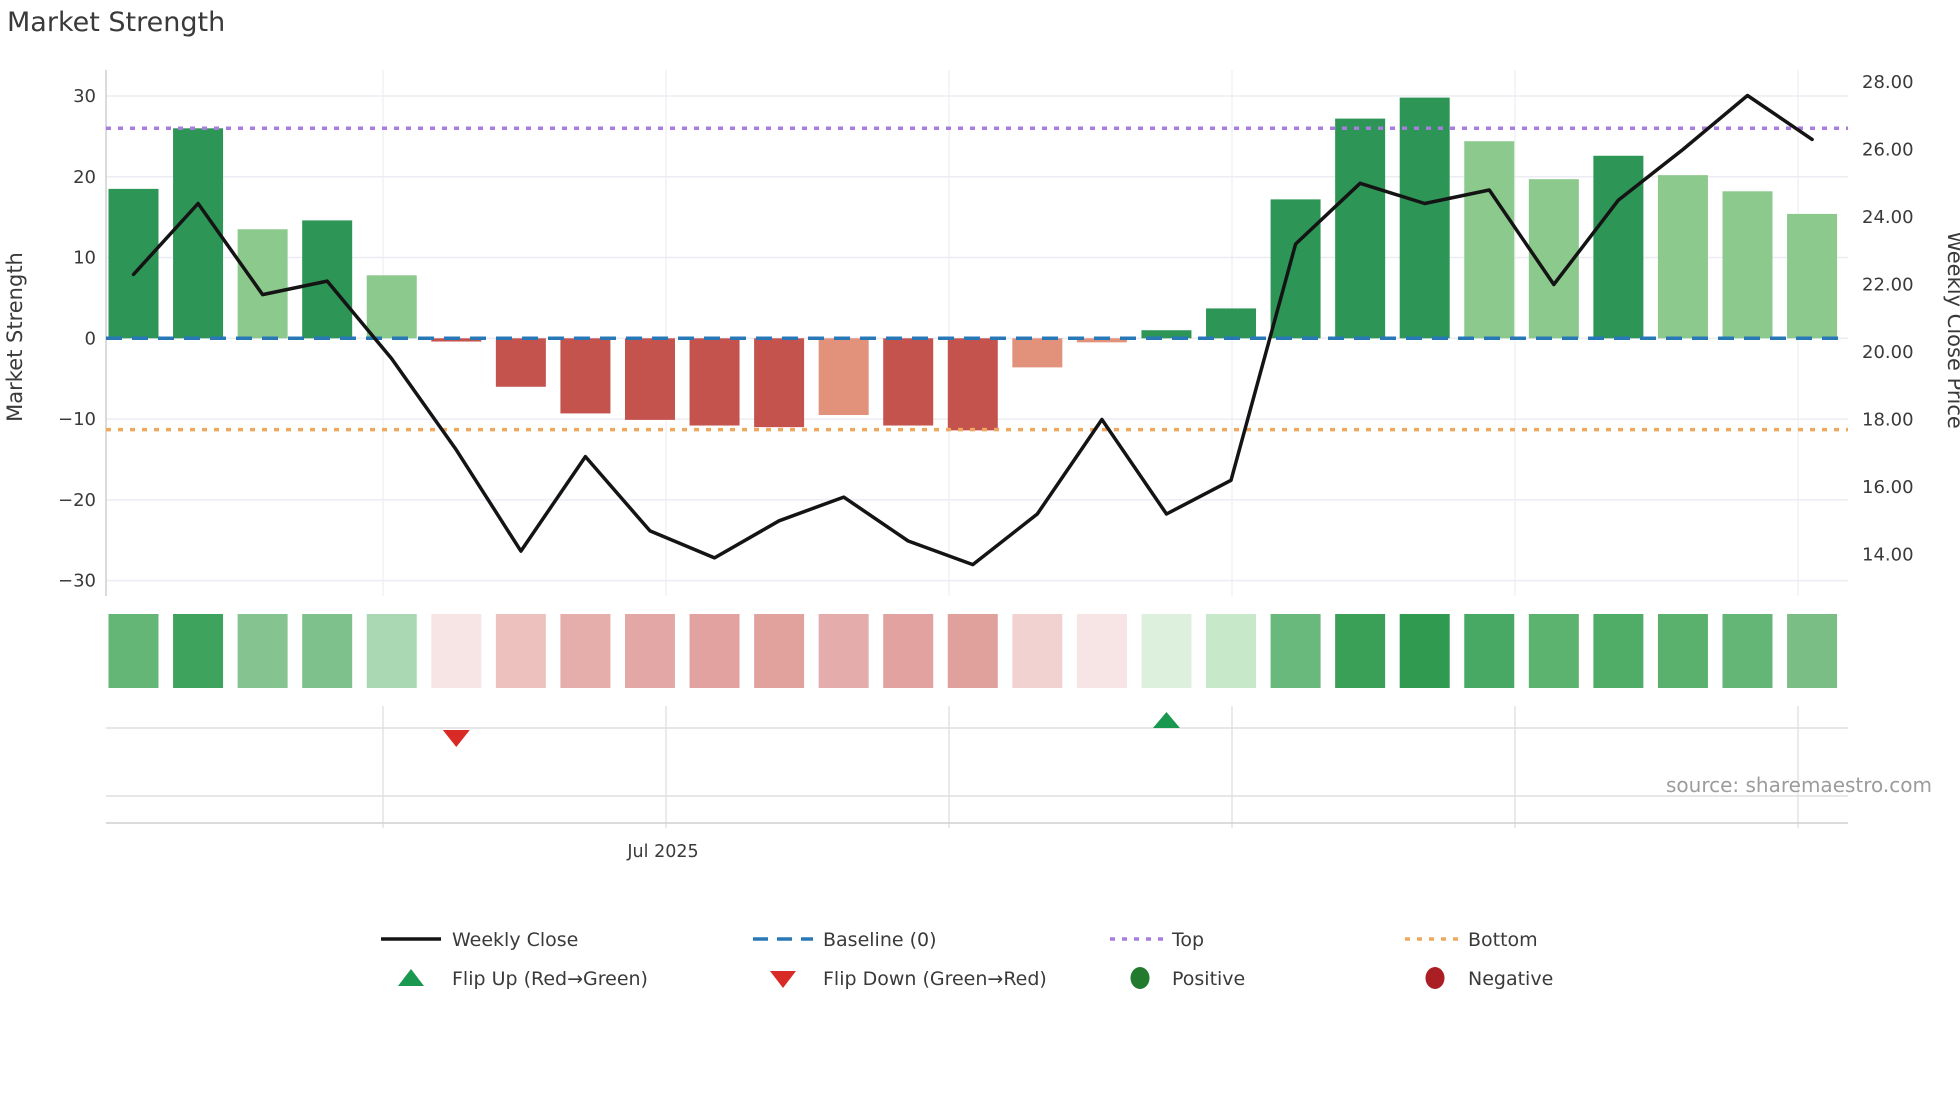 The width and height of the screenshot is (1960, 1102). What do you see at coordinates (1187, 940) in the screenshot?
I see `legend-label: Top` at bounding box center [1187, 940].